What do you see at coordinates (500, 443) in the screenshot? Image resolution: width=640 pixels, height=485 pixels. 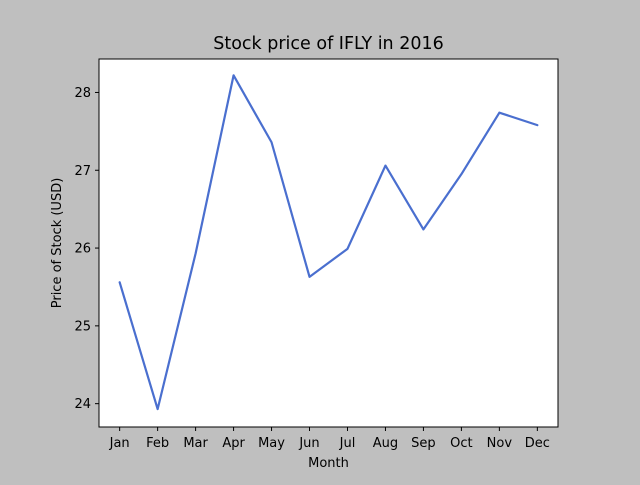 I see `x-tick-label: Nov` at bounding box center [500, 443].